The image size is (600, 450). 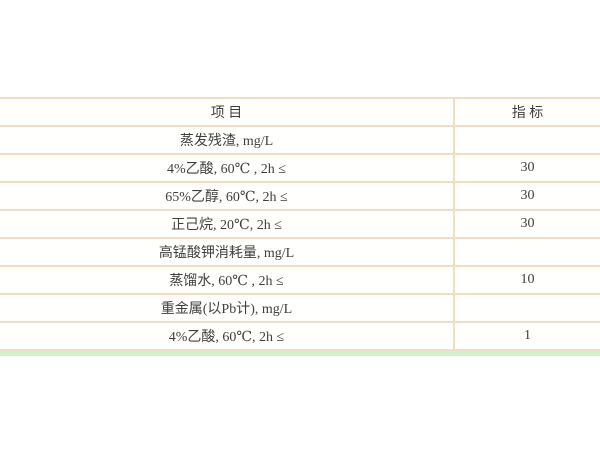 What do you see at coordinates (227, 279) in the screenshot?
I see `item-cell: 蒸馏水, 60℃ , 2h ≤` at bounding box center [227, 279].